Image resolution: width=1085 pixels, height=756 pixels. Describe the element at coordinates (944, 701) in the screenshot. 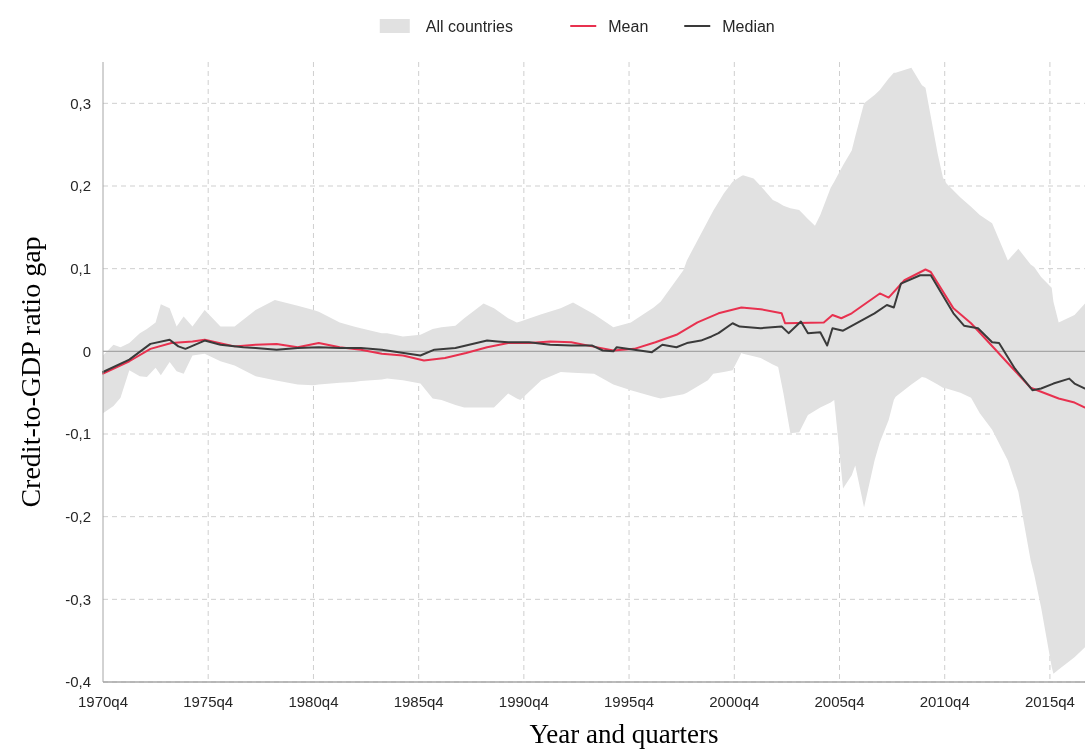

I see `x-tick-label: 2010q4` at that location.